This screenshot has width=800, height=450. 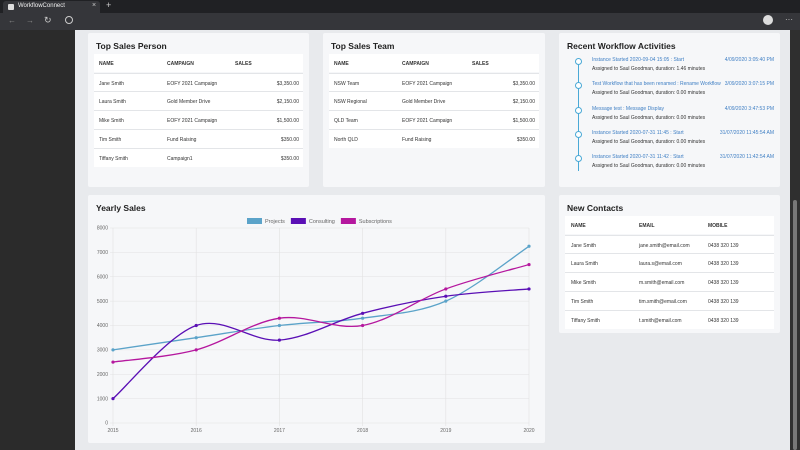 What do you see at coordinates (434, 138) in the screenshot?
I see `table-row: North QLD Fund Raising $350.00` at bounding box center [434, 138].